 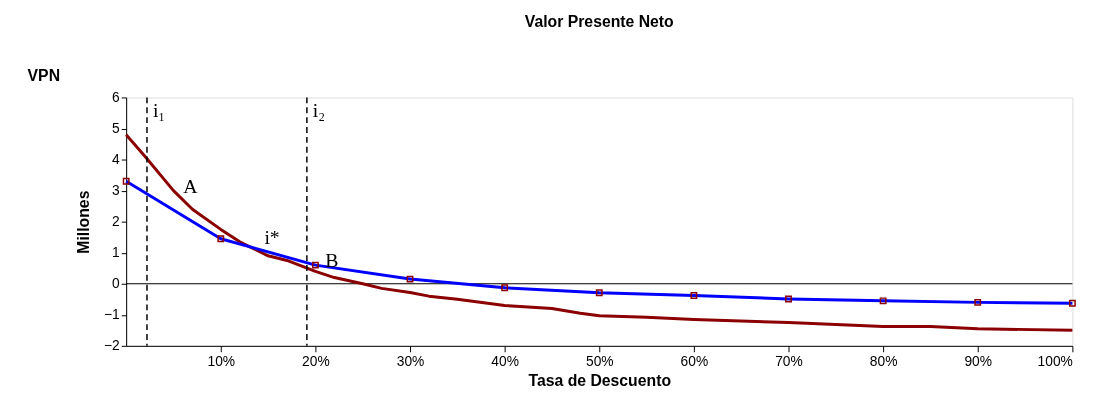 I want to click on x-tick-label: 80%, so click(x=883, y=362).